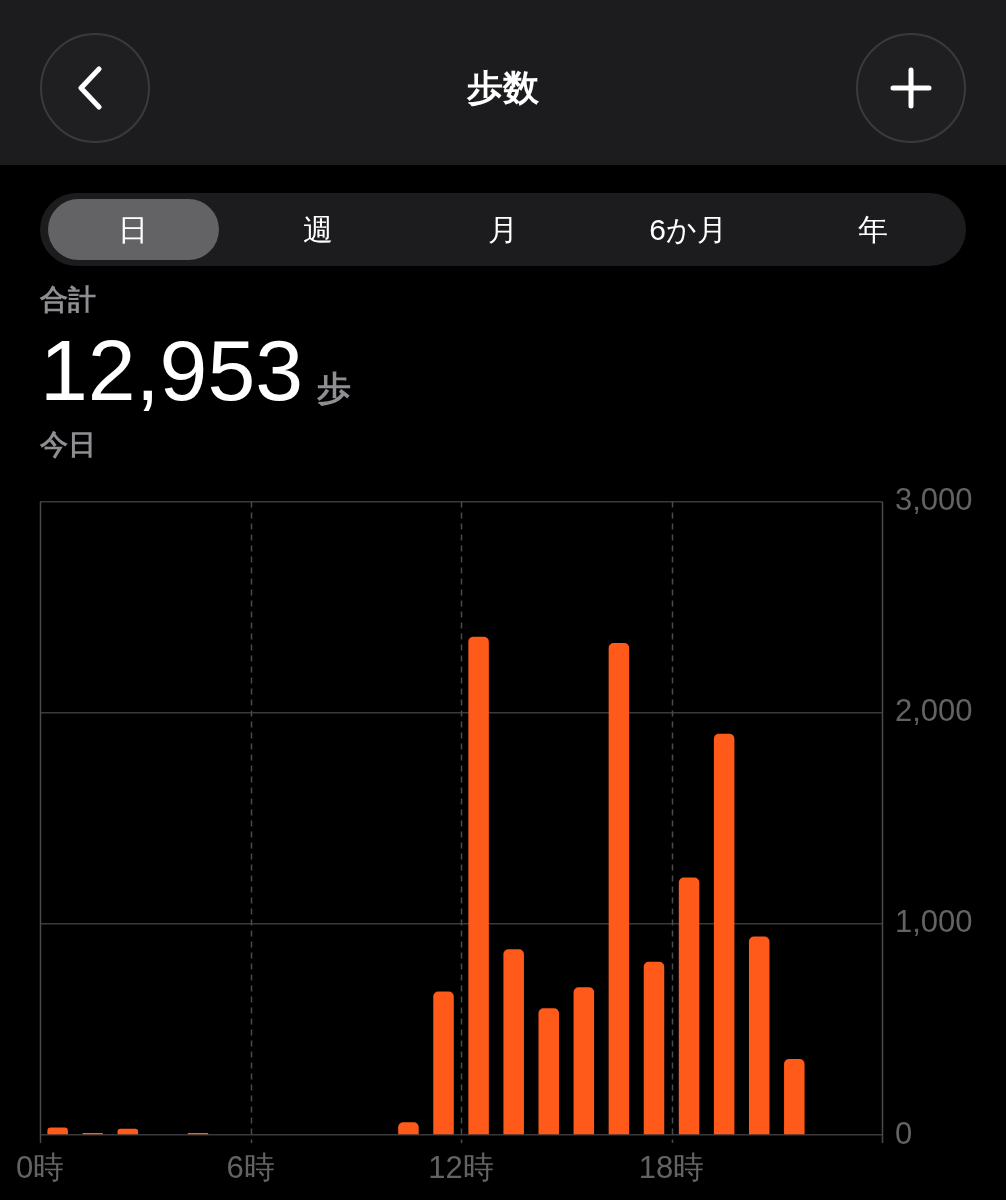 This screenshot has height=1200, width=1006. I want to click on x-tick-label: 18時, so click(671, 1168).